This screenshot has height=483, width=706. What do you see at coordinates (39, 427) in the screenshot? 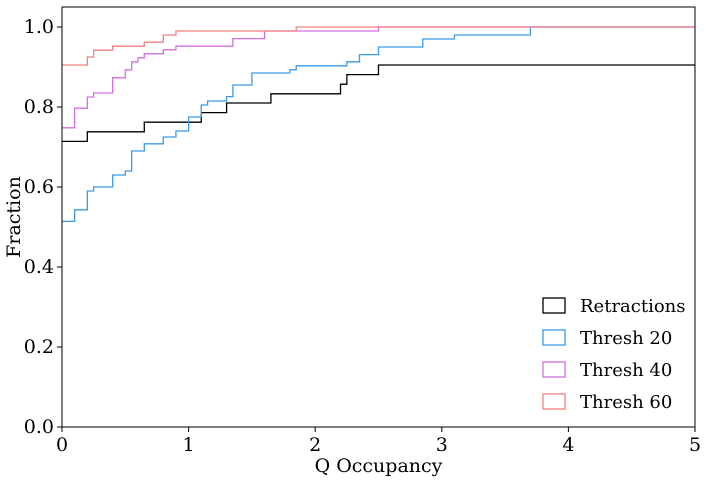
I see `y-tick-label: 0.0` at bounding box center [39, 427].